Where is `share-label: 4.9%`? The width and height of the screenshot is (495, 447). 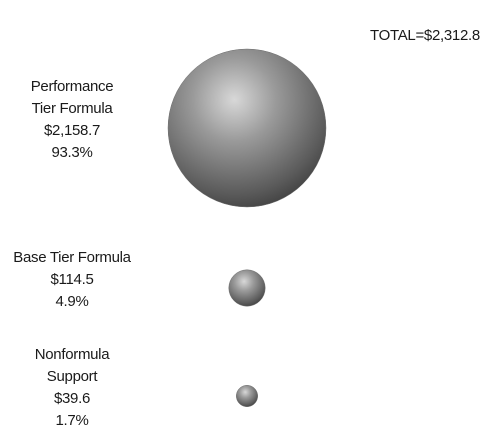 share-label: 4.9% is located at coordinates (72, 301).